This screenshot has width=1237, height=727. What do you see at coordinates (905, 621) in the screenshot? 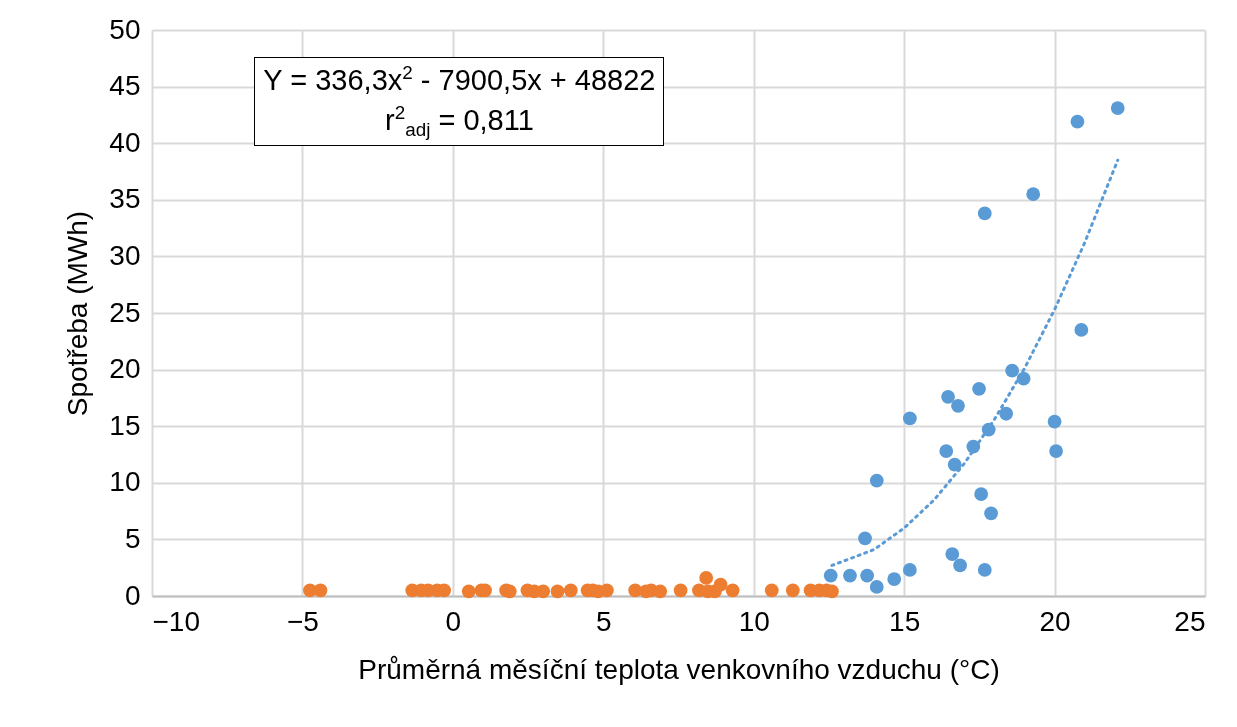
I see `x-tick-label: 15` at bounding box center [905, 621].